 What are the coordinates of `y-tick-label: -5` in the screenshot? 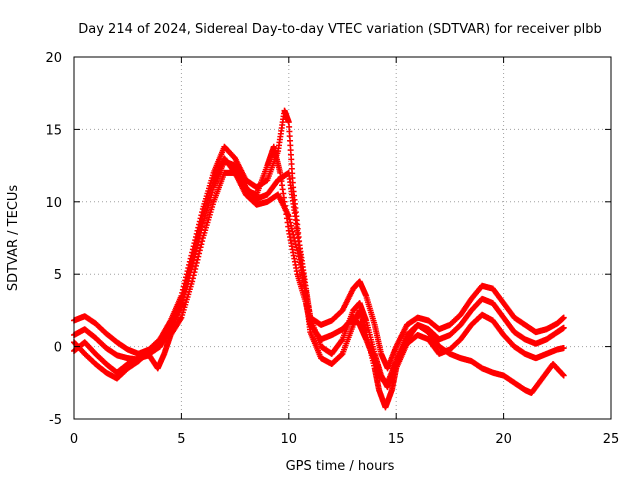 It's located at (55, 420).